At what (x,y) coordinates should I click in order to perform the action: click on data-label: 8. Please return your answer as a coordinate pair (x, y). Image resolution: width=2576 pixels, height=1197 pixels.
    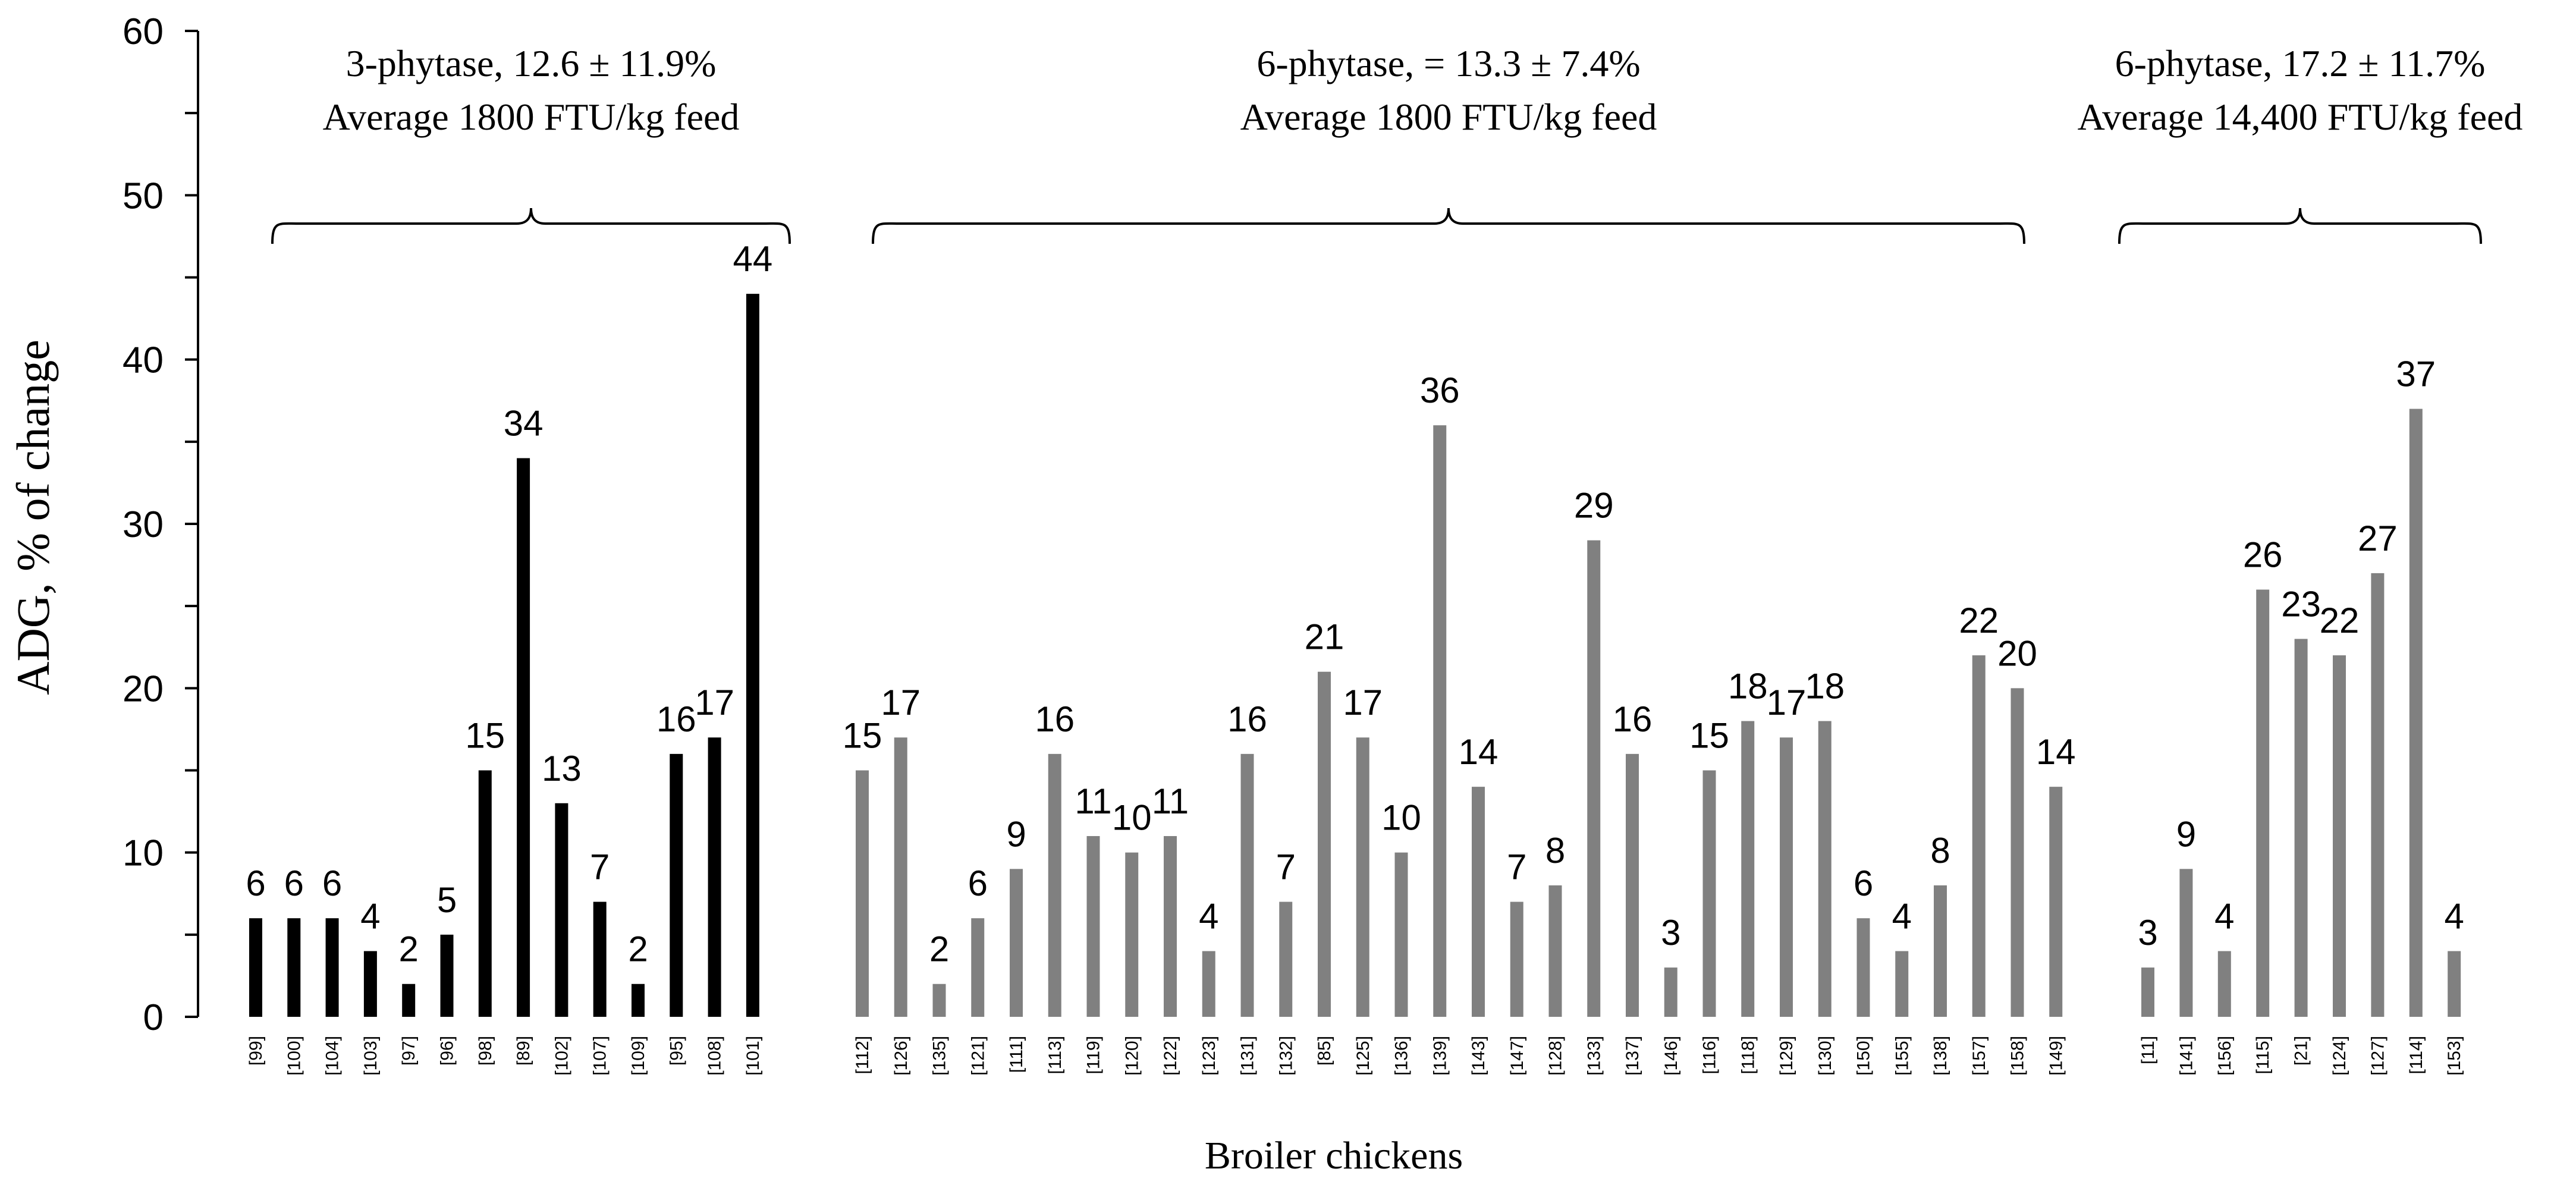
    Looking at the image, I should click on (1940, 851).